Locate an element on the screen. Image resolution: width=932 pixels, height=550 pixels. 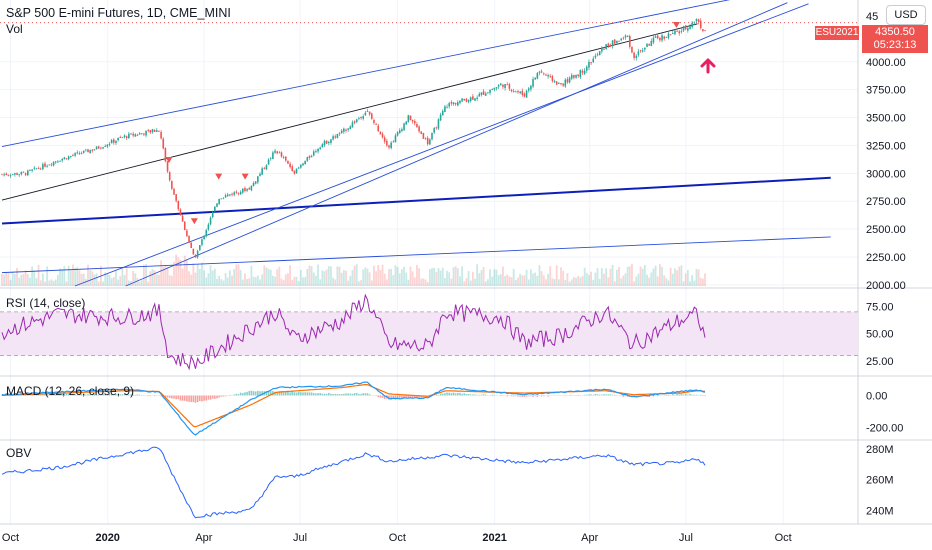
signal-marker is located at coordinates (245, 176).